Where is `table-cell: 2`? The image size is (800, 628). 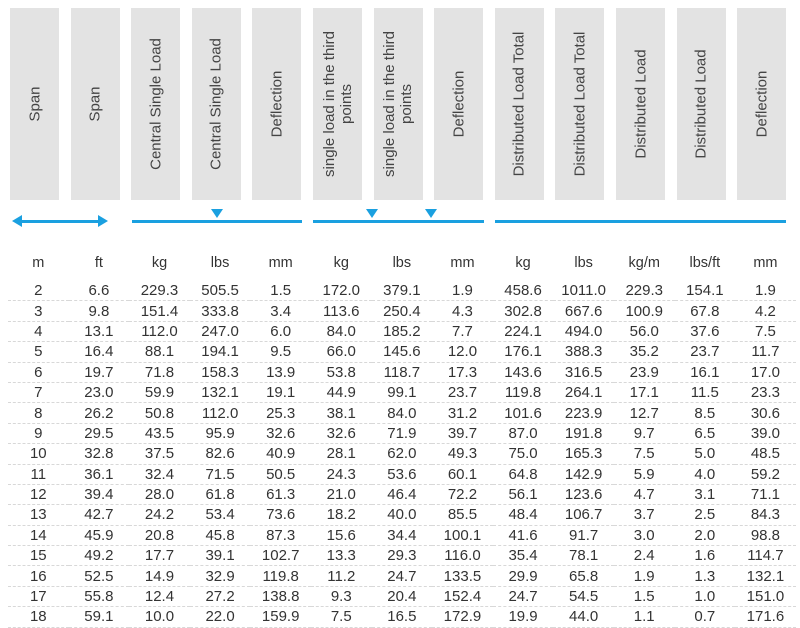 table-cell: 2 is located at coordinates (38, 291).